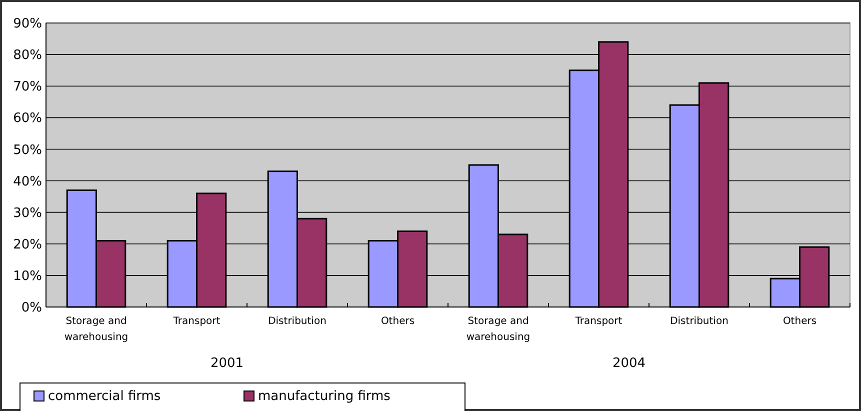 Image resolution: width=861 pixels, height=411 pixels. I want to click on y-tick-label: 20%, so click(27, 244).